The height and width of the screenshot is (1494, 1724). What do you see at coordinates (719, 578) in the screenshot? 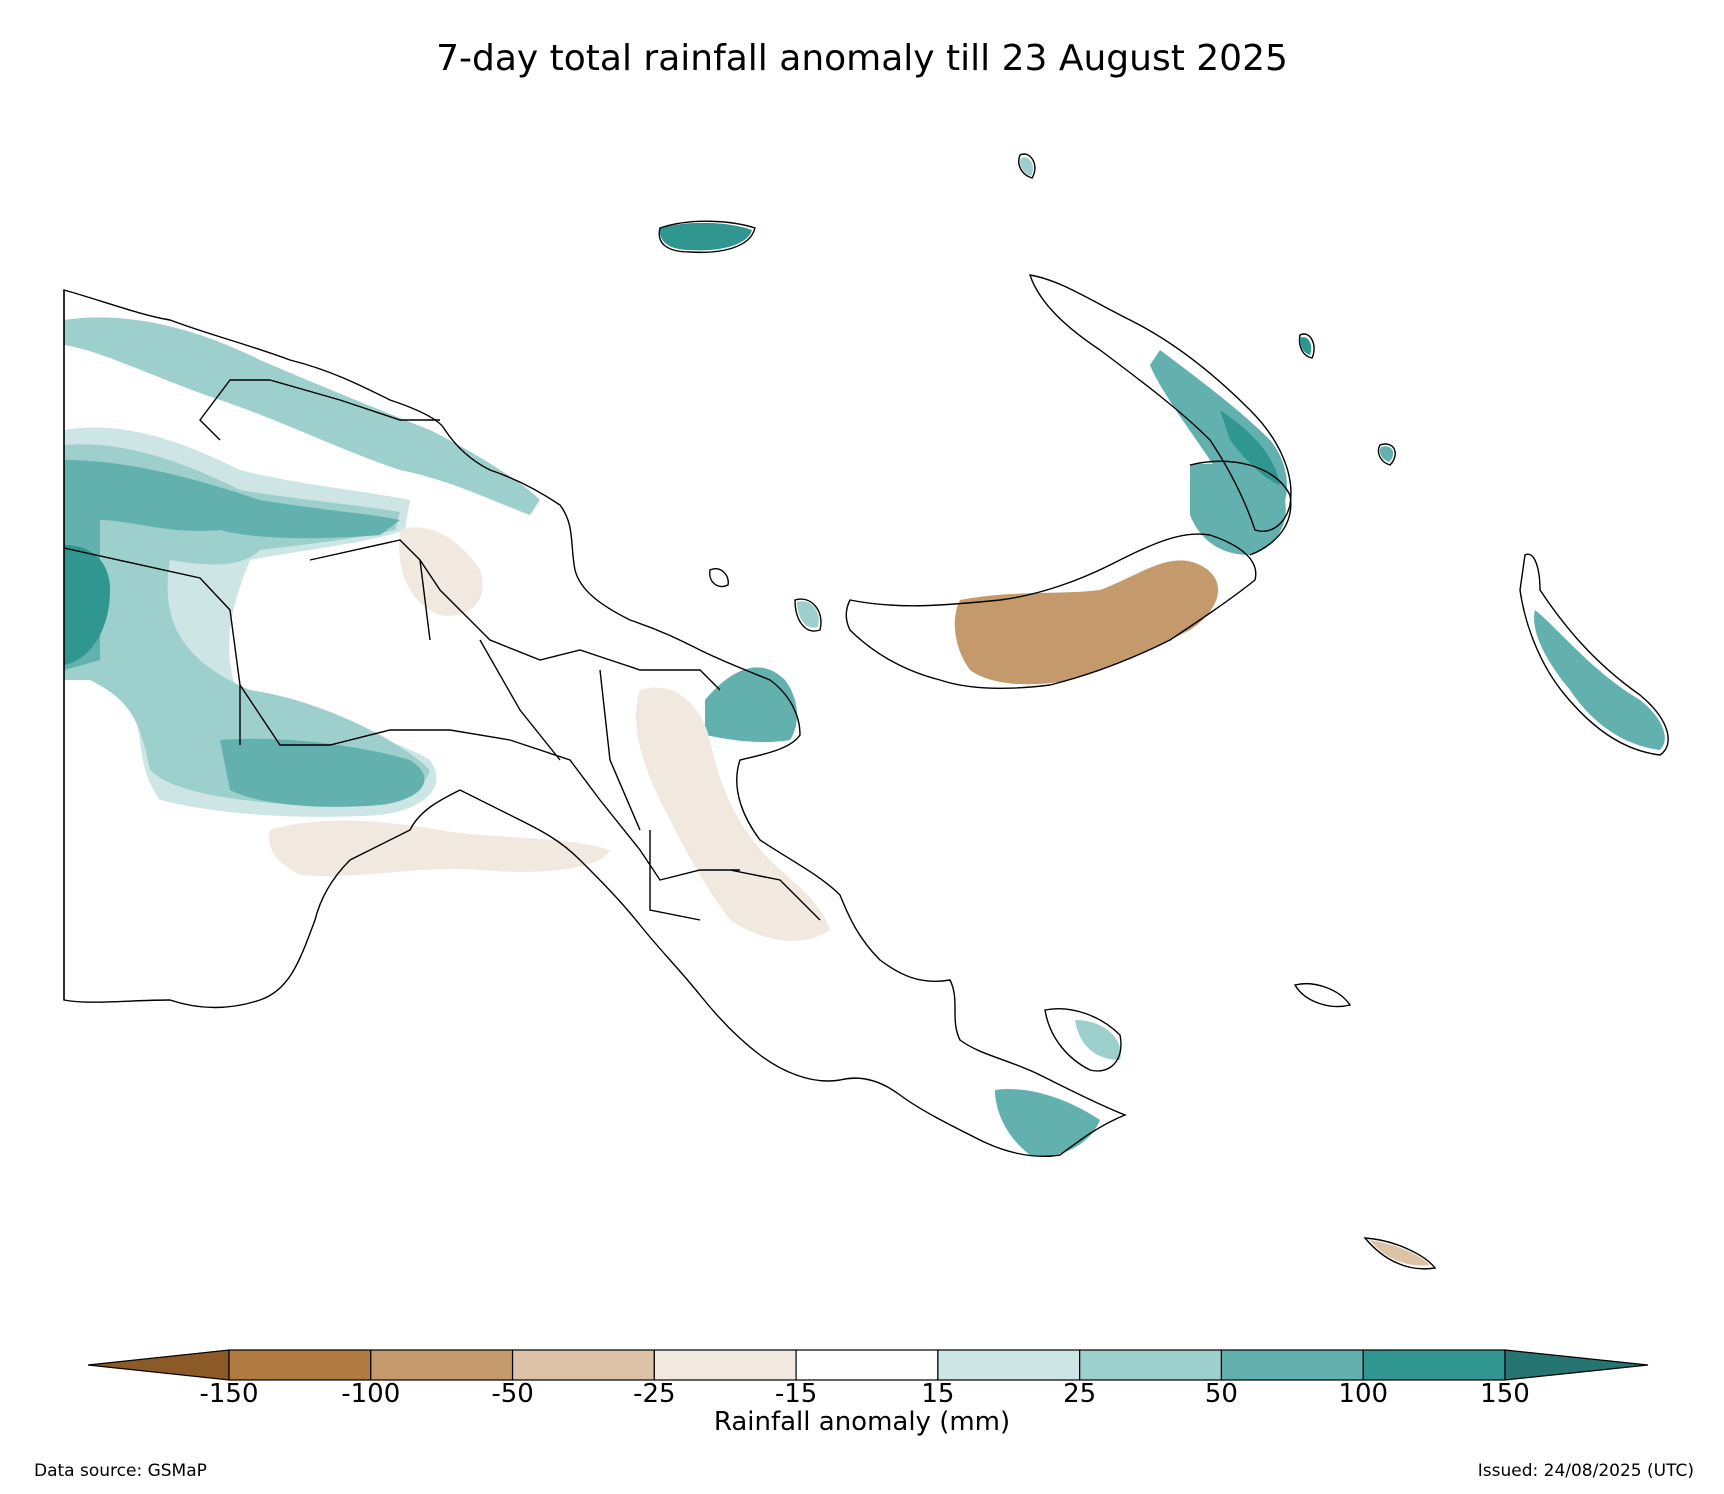
I see `long-island` at bounding box center [719, 578].